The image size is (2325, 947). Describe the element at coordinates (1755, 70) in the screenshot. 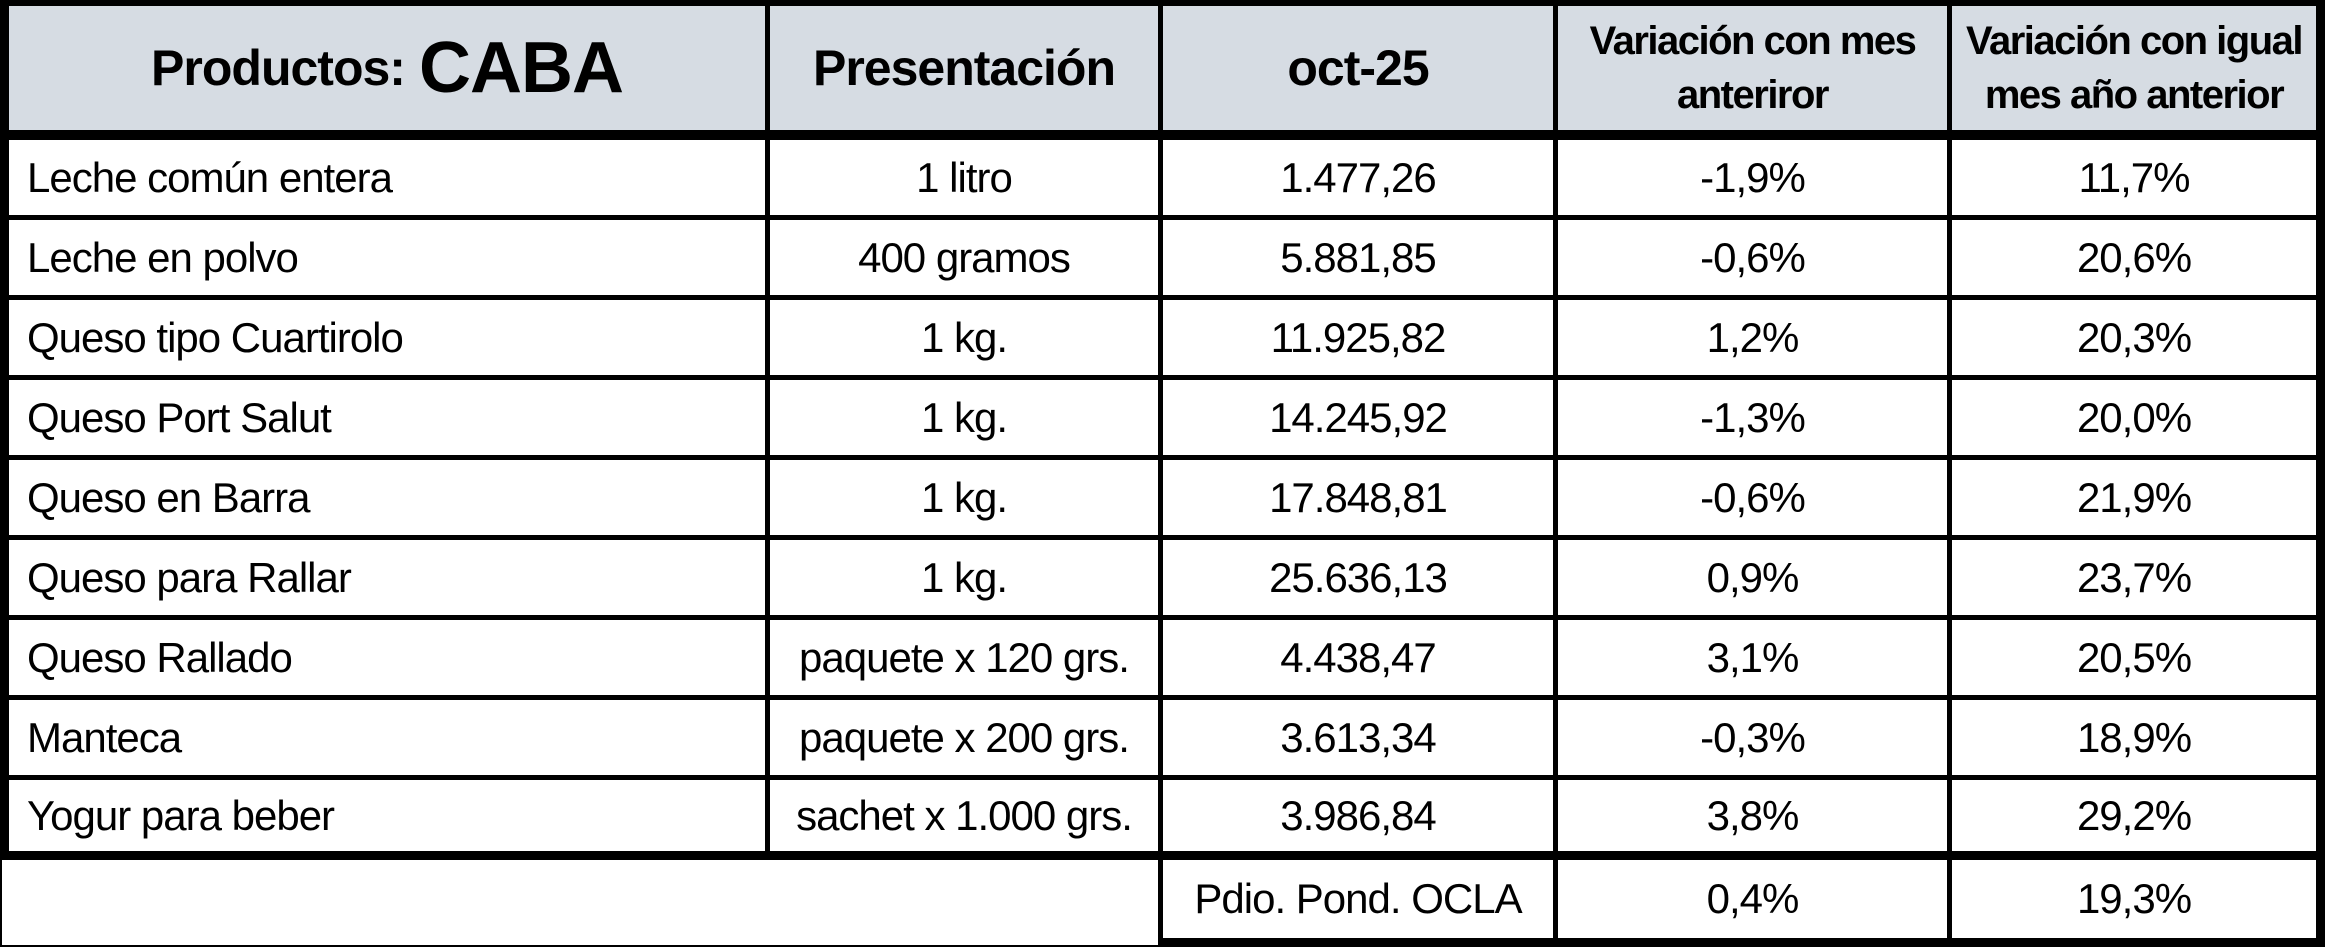

I see `header-var-month-cell: Variación con mes anteriror` at that location.